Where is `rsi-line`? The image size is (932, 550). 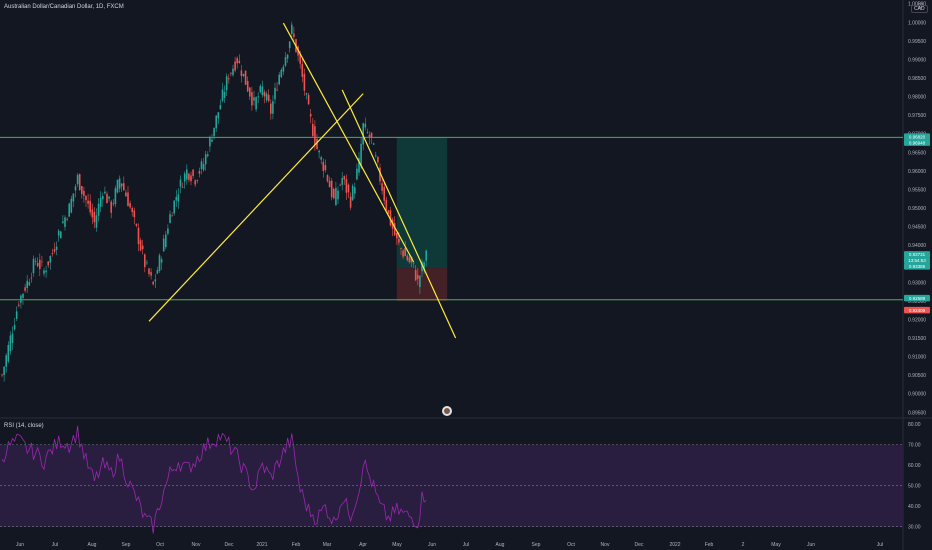
rsi-line is located at coordinates (214, 479).